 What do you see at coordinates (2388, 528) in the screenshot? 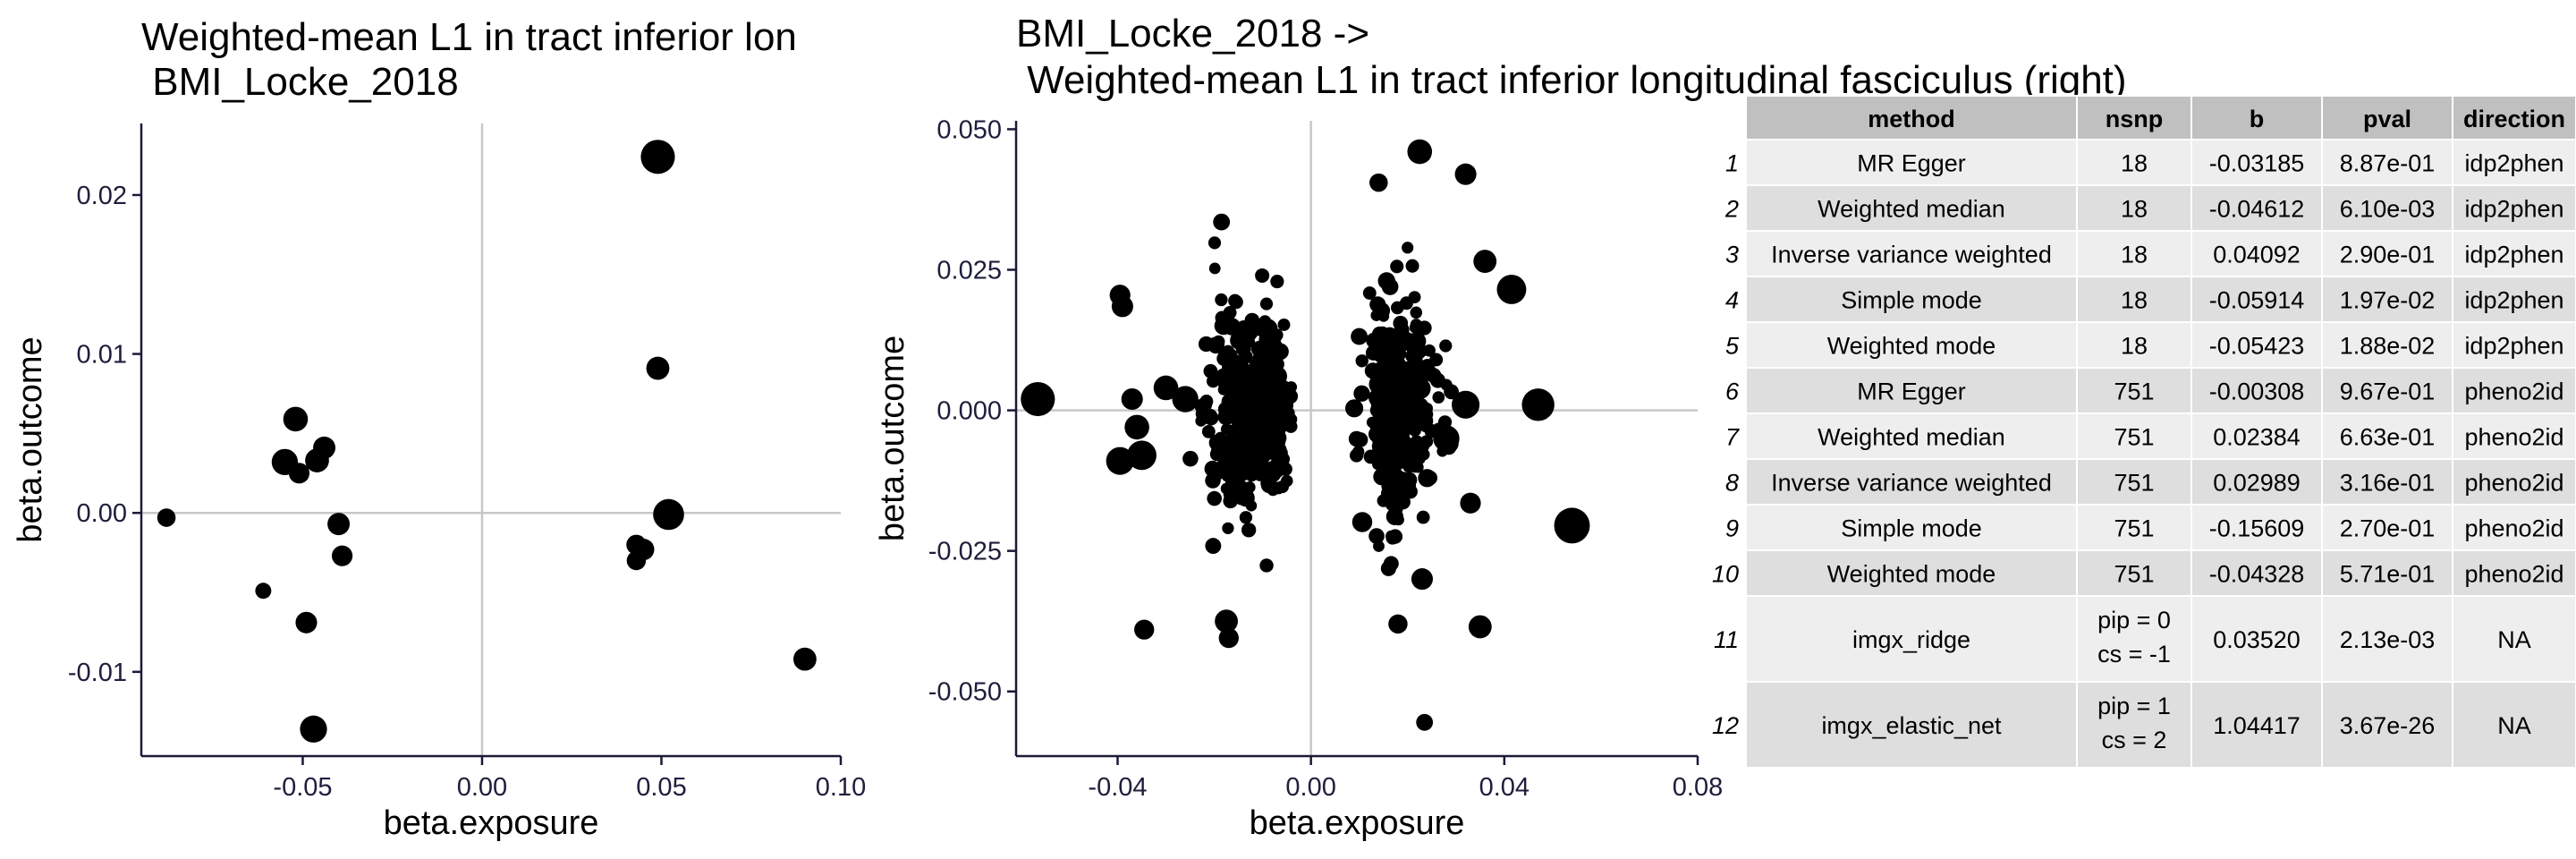
I see `table-cell-text: 2.70e-01` at bounding box center [2388, 528].